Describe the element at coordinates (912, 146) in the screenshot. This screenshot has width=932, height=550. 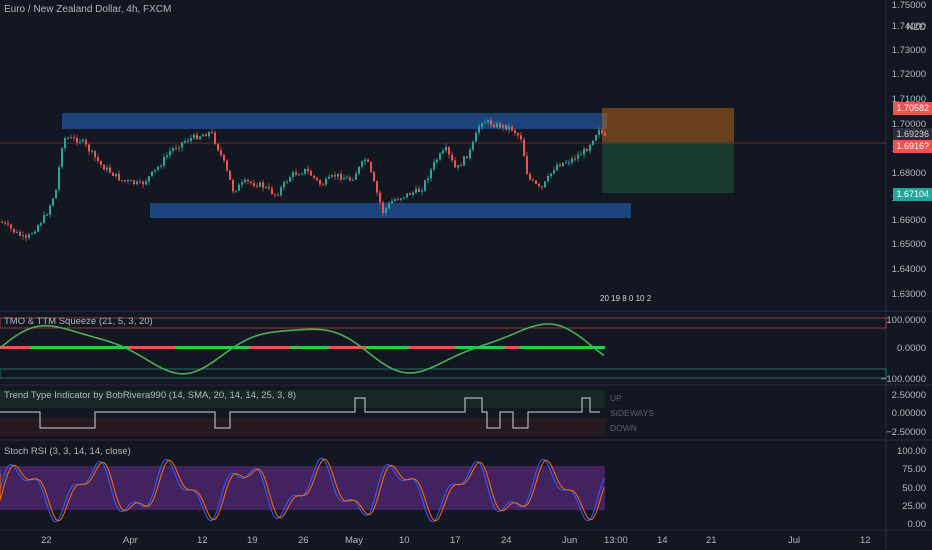
I see `current-price-badge: 1.6916?` at that location.